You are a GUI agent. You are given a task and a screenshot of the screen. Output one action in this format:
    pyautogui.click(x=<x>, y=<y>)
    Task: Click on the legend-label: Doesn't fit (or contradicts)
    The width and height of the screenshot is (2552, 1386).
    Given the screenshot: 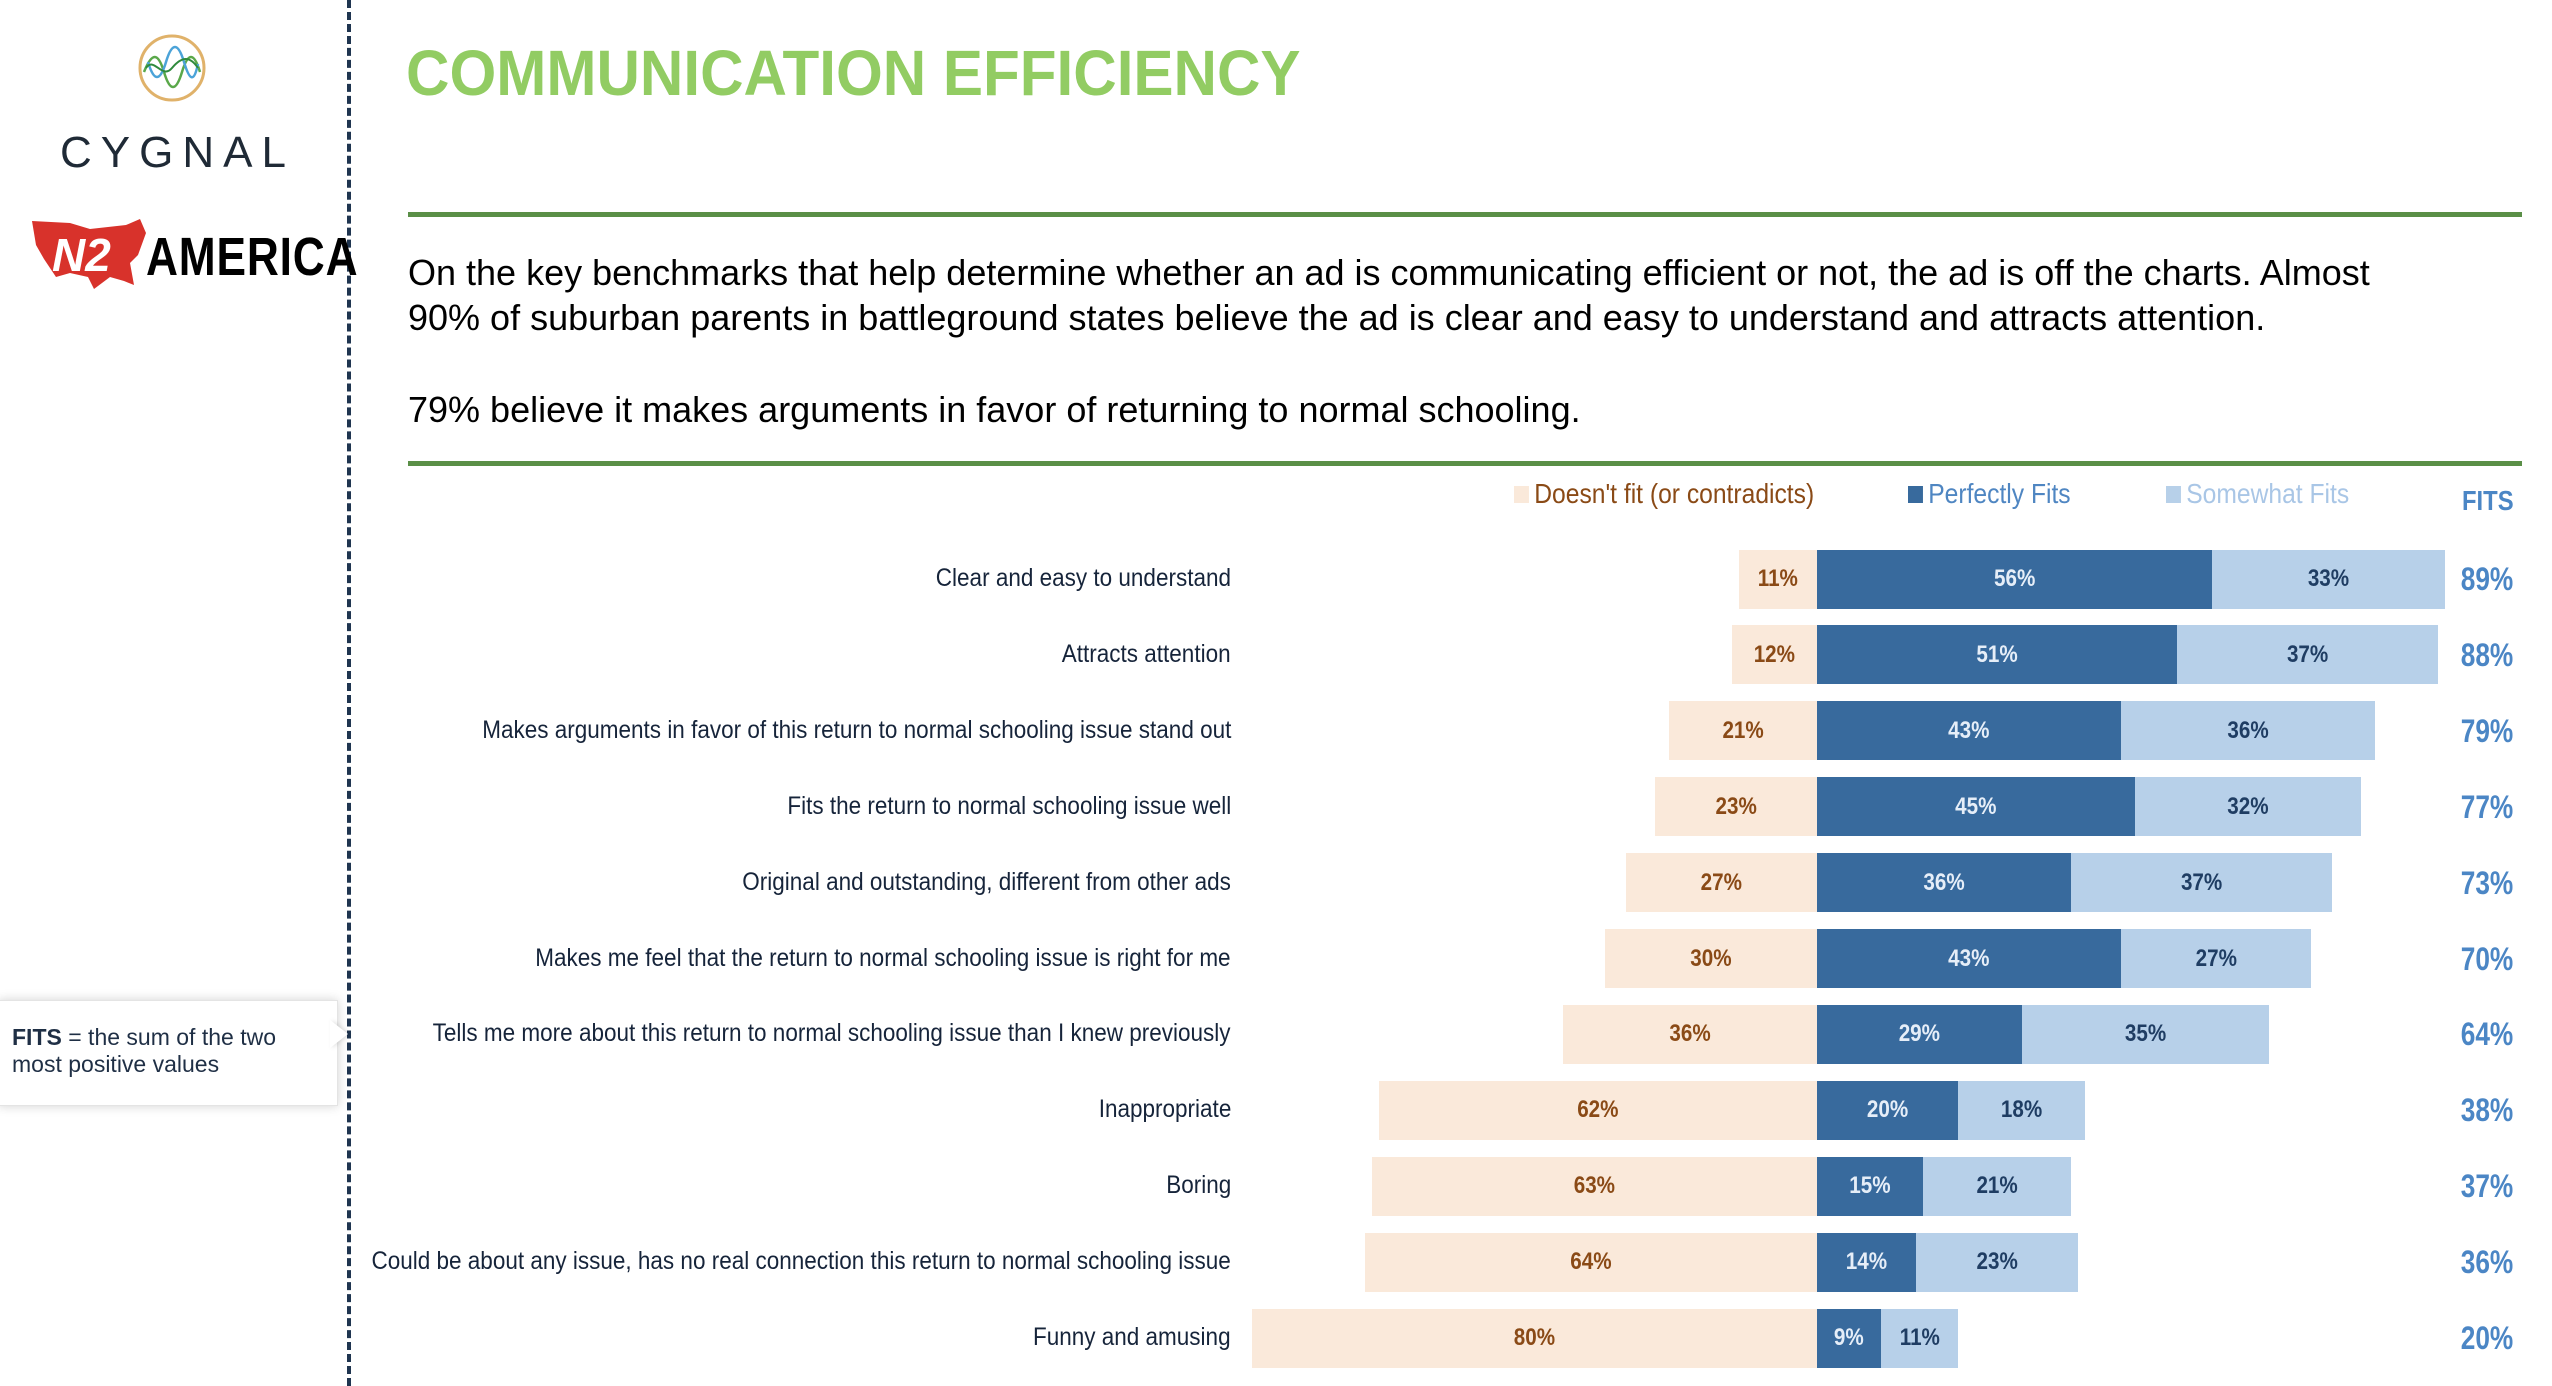 What is the action you would take?
    pyautogui.click(x=1674, y=493)
    